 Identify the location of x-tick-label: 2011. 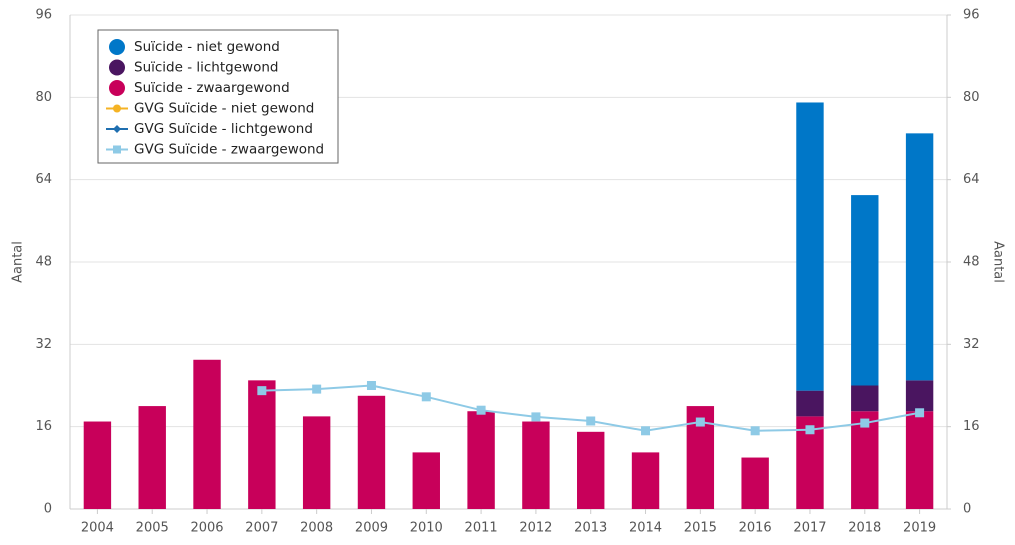
(481, 528).